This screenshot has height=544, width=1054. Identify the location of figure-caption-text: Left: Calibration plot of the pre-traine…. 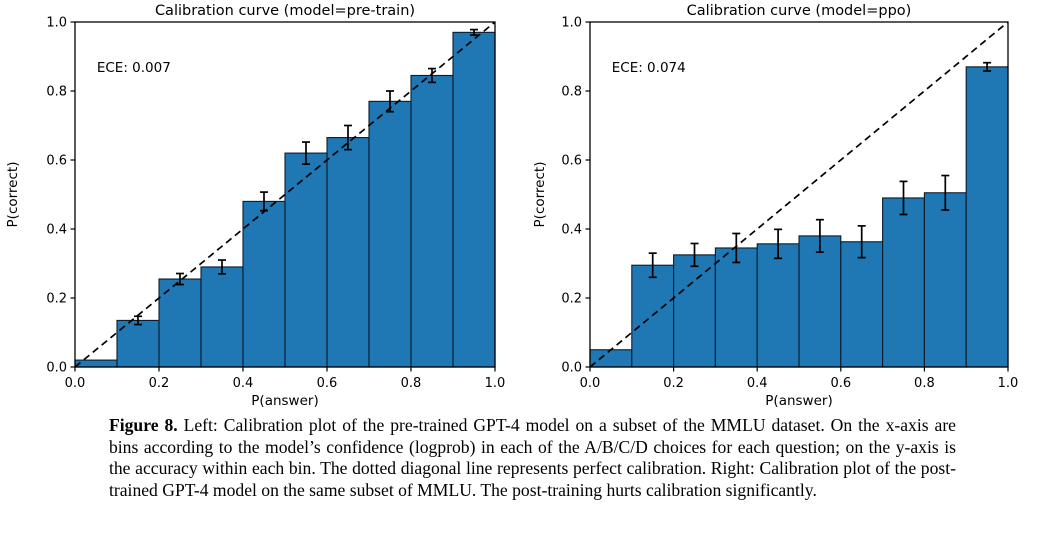
(532, 457).